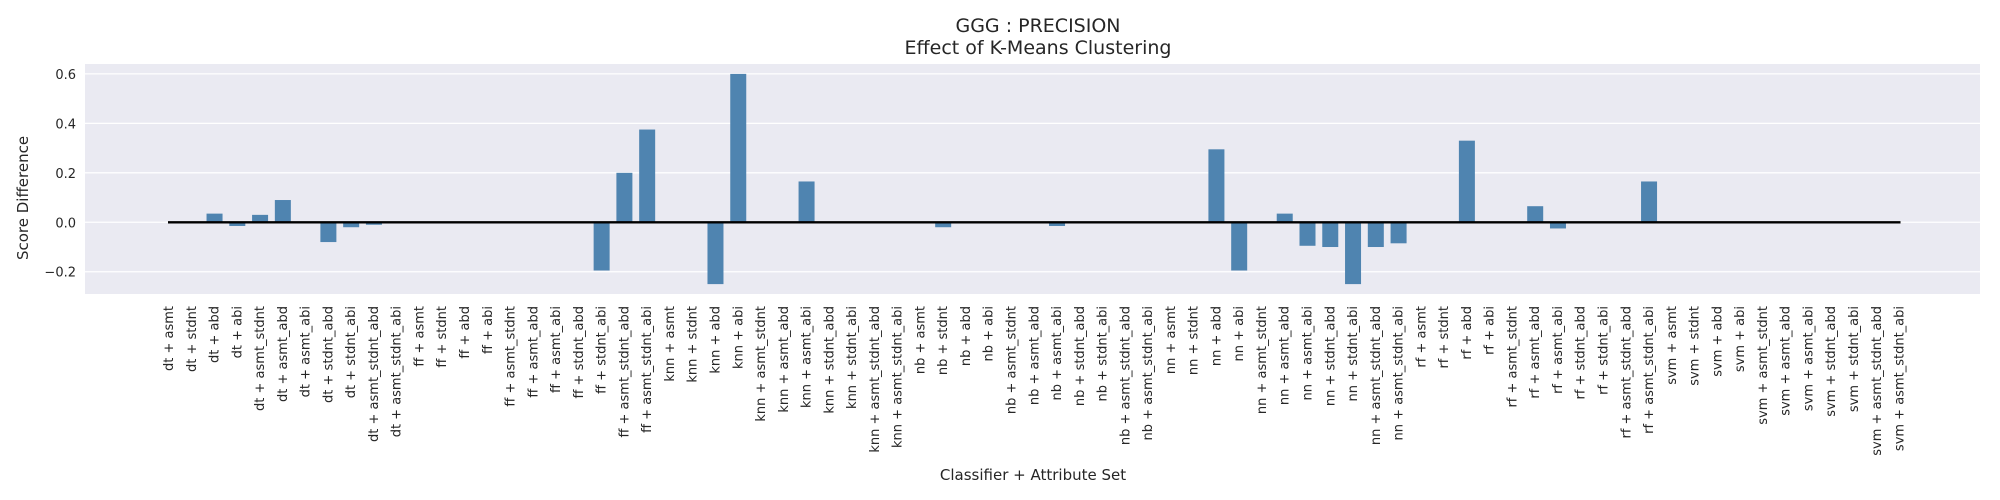 This screenshot has width=2000, height=500. I want to click on y-tick-label: 0.2, so click(65, 174).